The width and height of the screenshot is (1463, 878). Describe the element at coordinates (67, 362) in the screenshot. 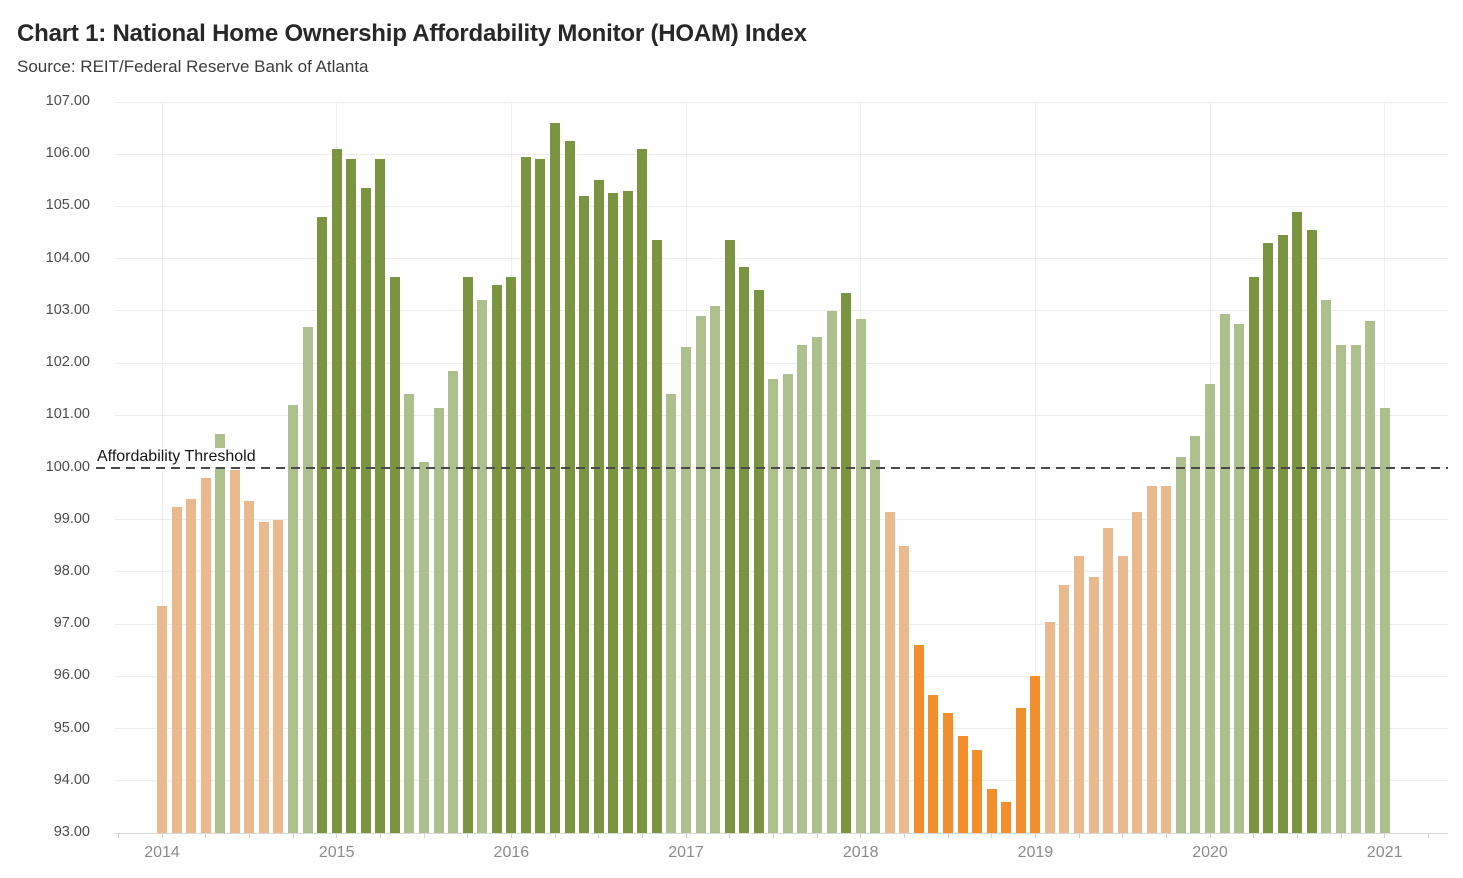

I see `y-axis-tick-label: 102.00` at that location.